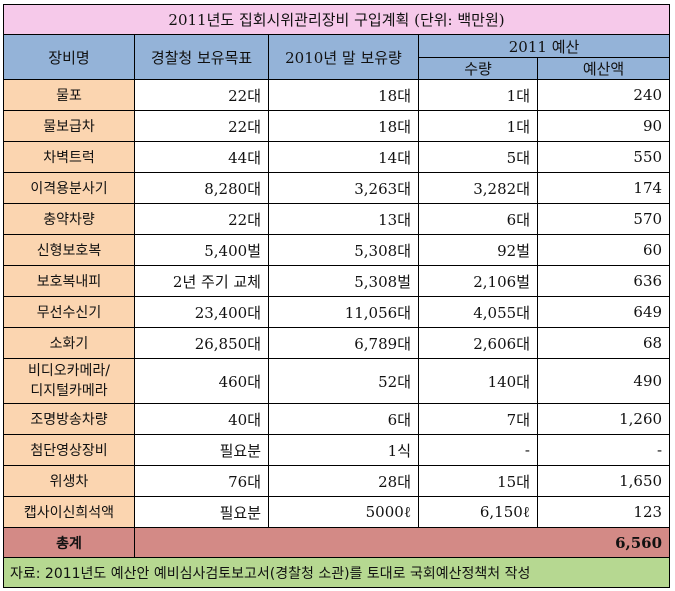 The image size is (675, 591). What do you see at coordinates (69, 188) in the screenshot?
I see `equipment-name: 이격용분사기` at bounding box center [69, 188].